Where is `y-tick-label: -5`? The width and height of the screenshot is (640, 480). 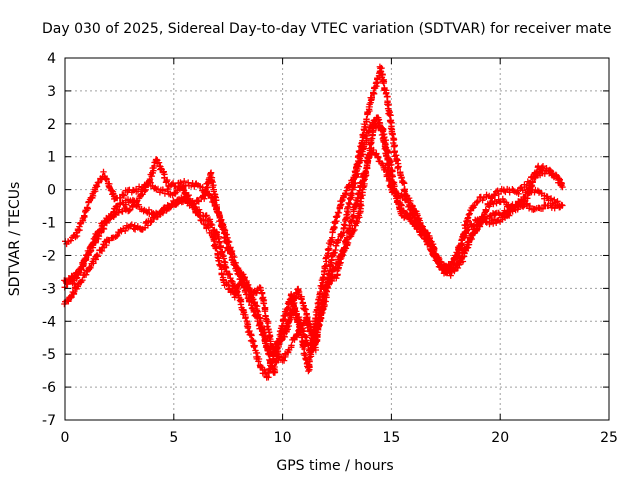 y-tick-label: -5 is located at coordinates (49, 355).